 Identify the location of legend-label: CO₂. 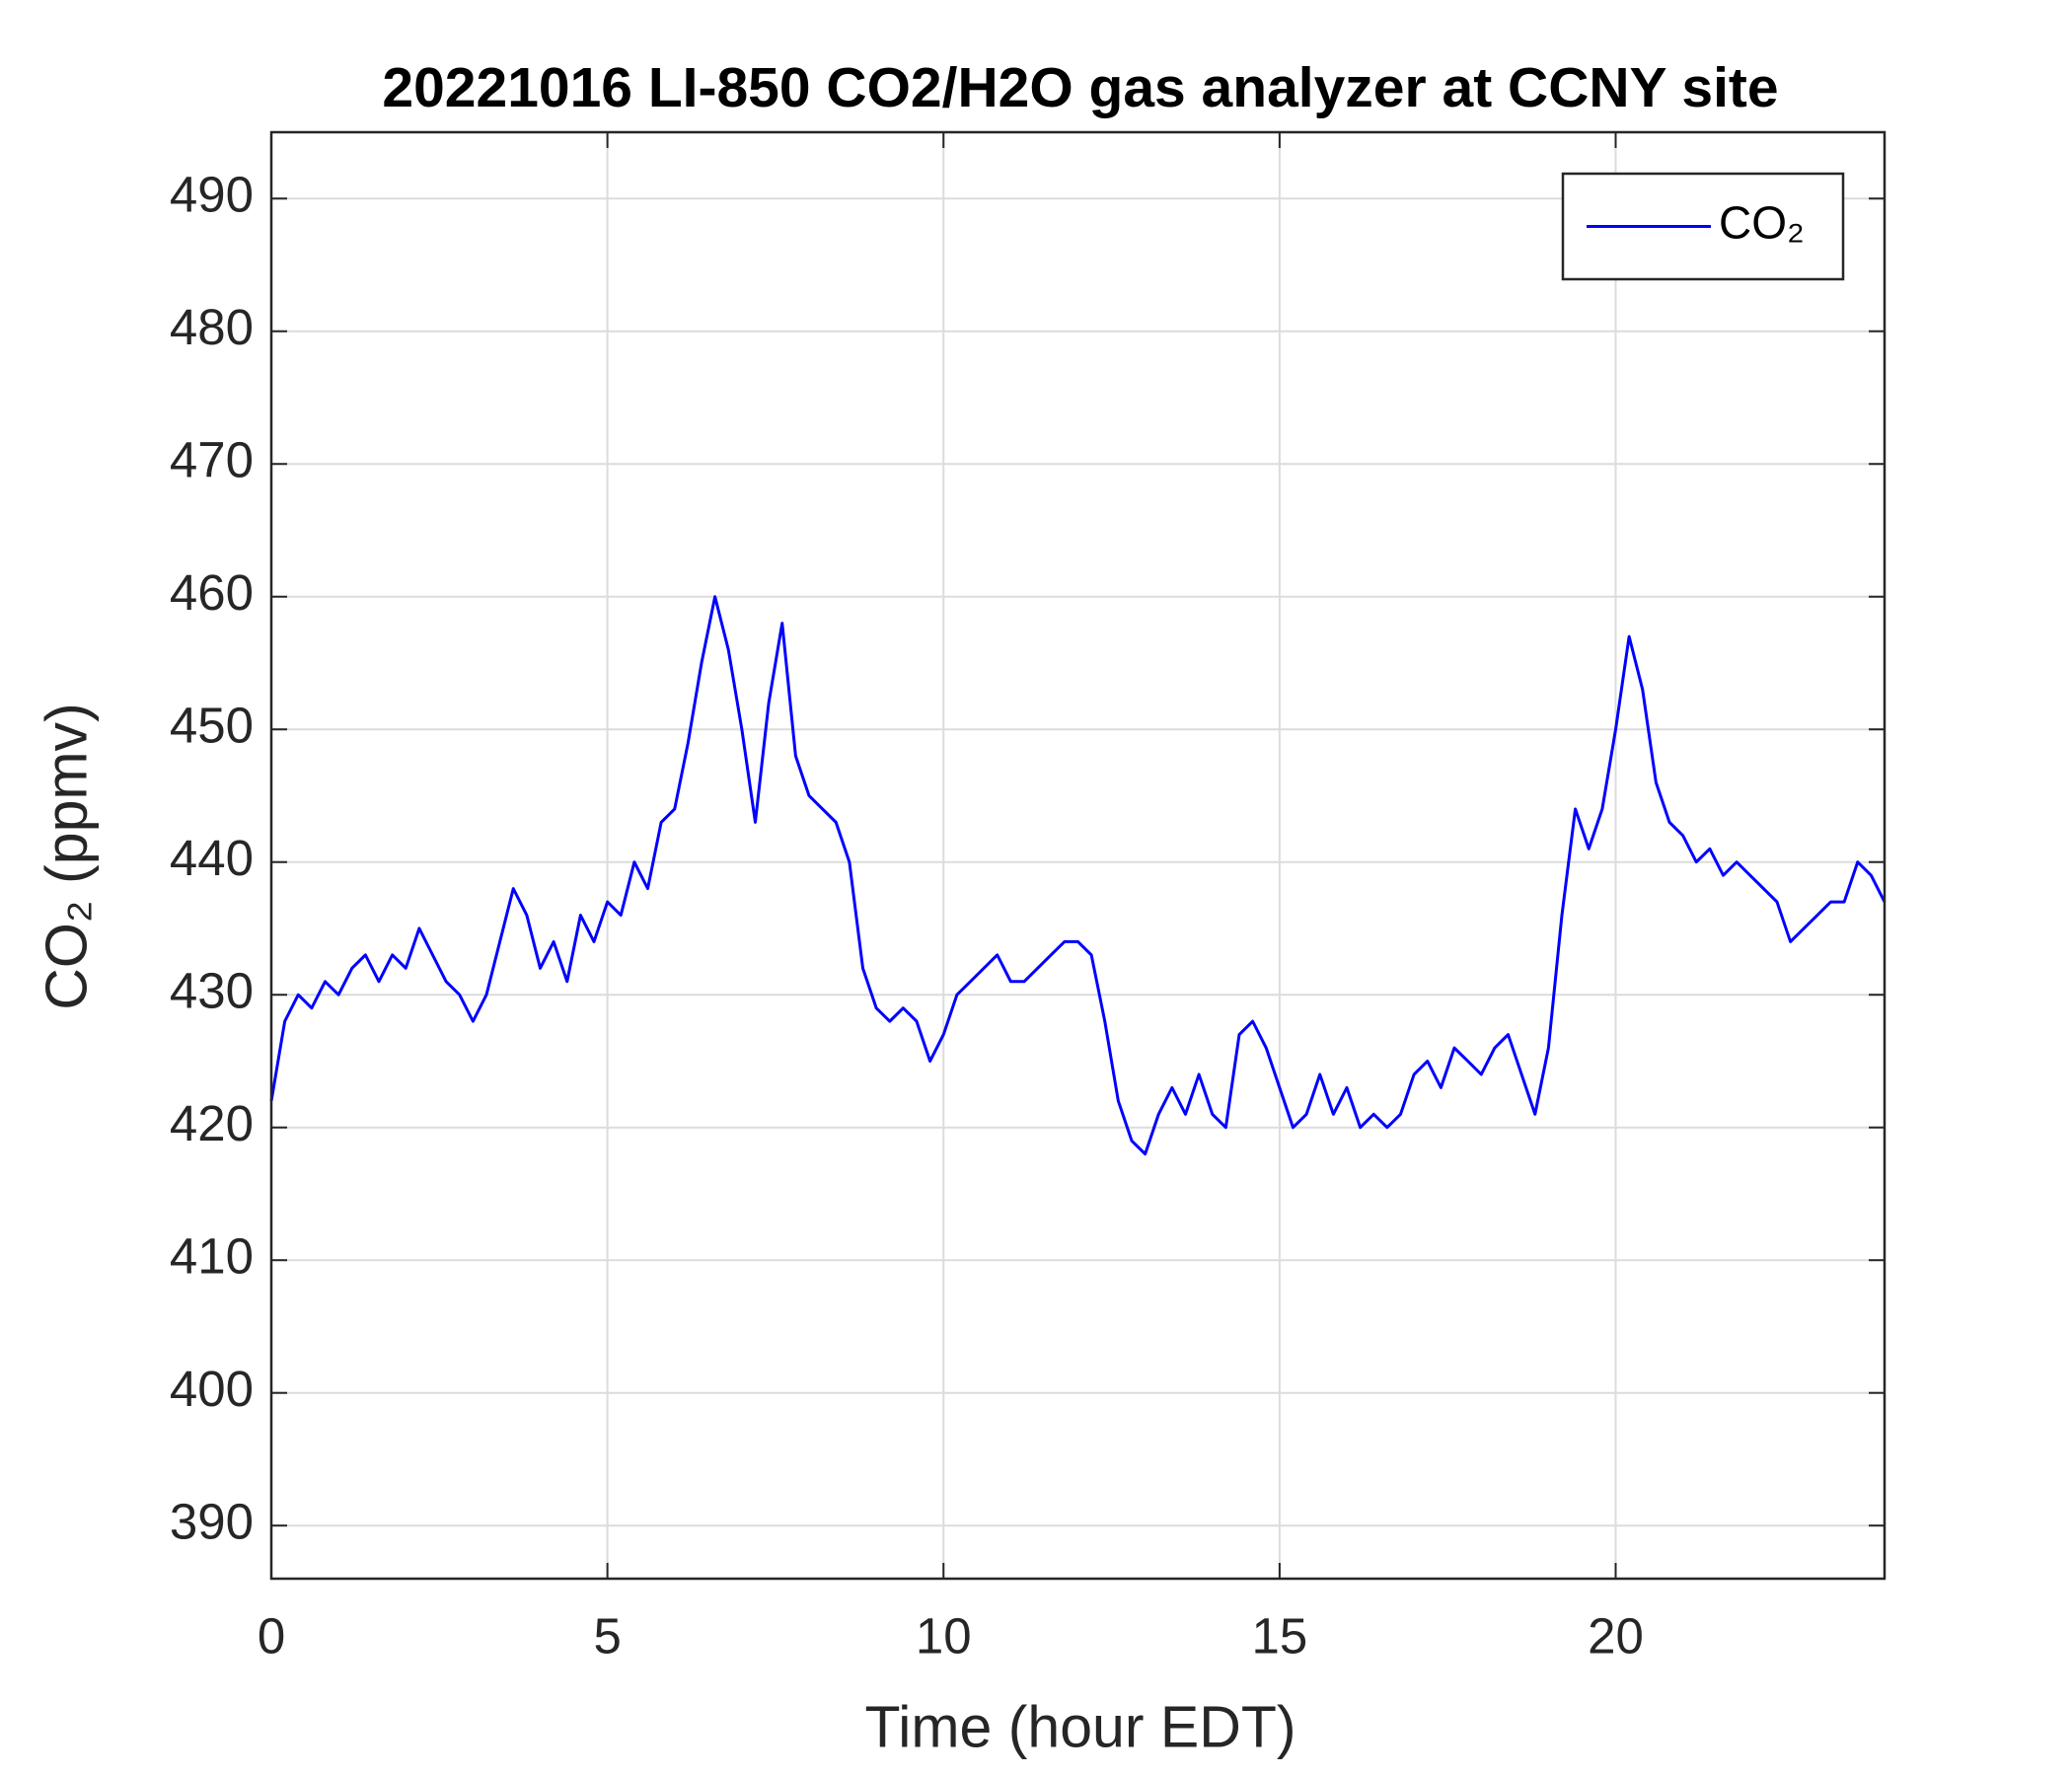
(1762, 223).